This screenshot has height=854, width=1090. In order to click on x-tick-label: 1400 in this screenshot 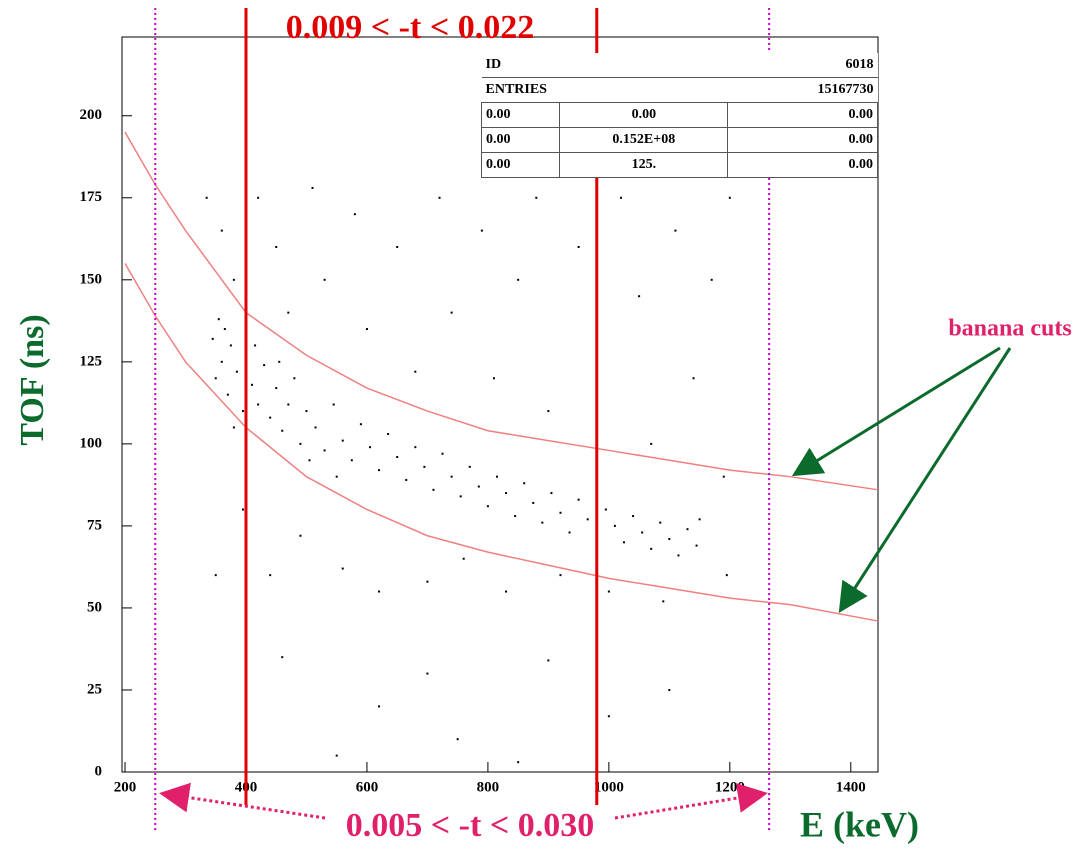, I will do `click(851, 787)`.